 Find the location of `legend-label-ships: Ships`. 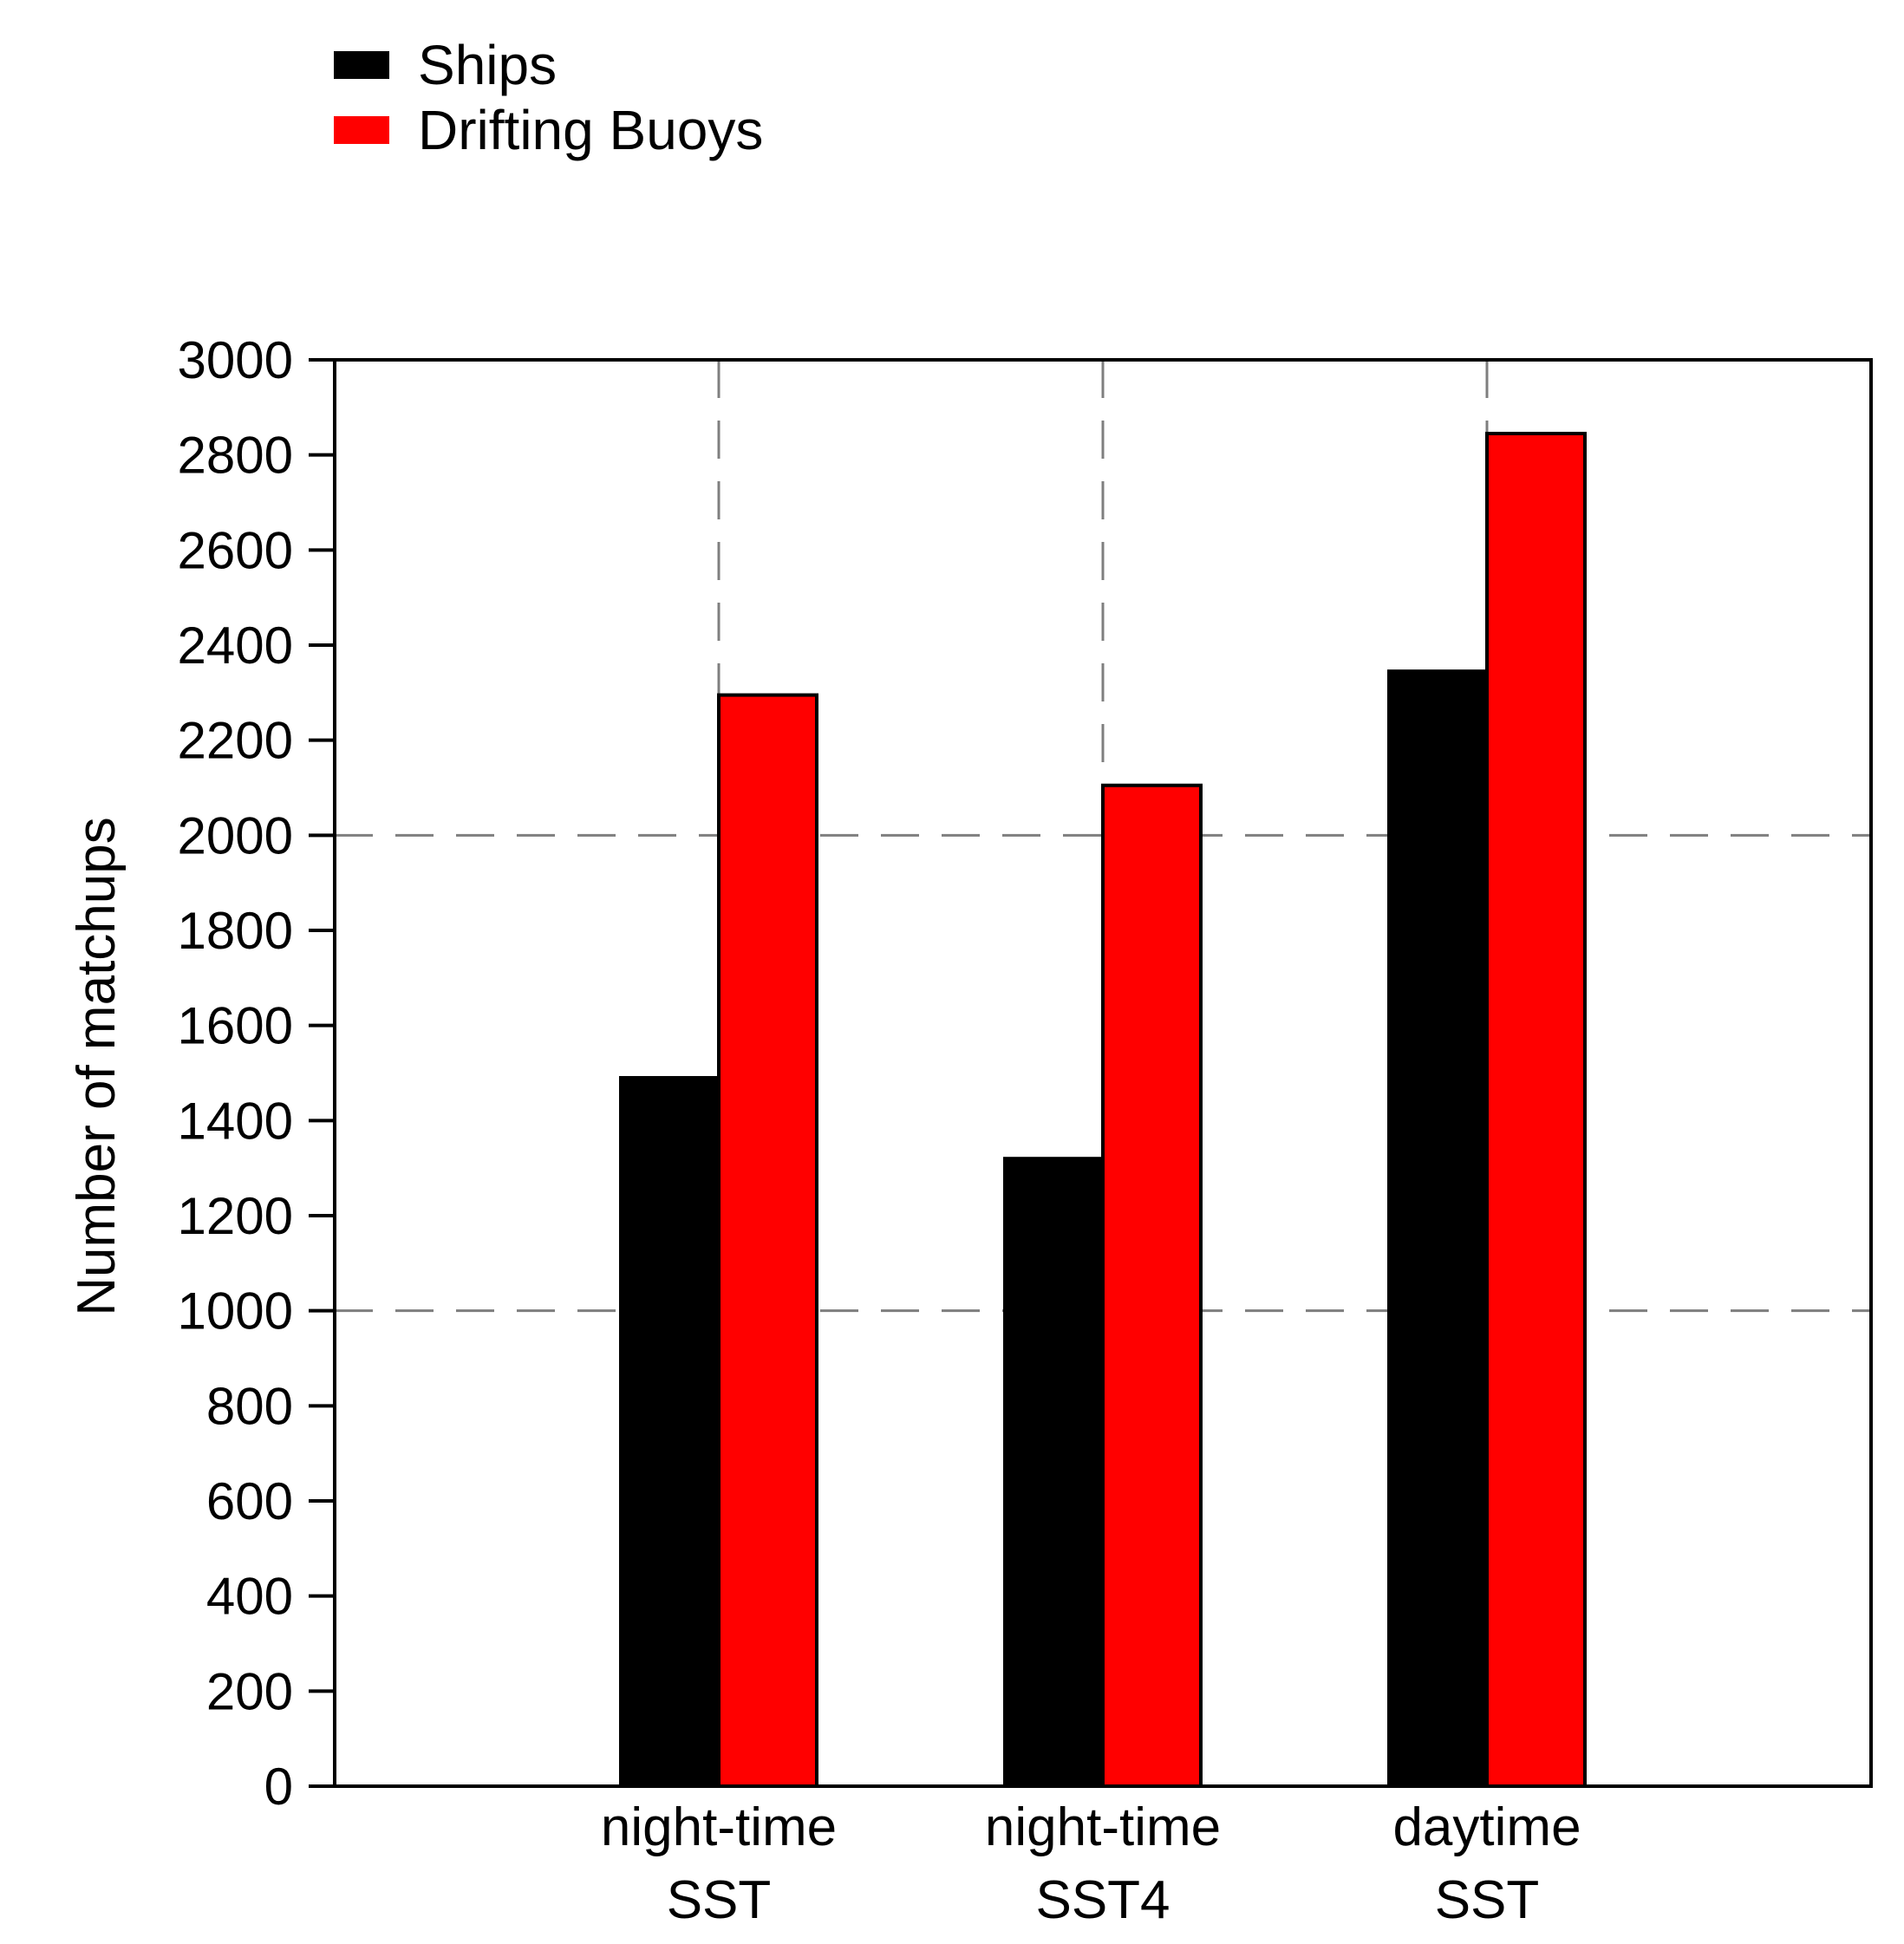

legend-label-ships: Ships is located at coordinates (487, 65).